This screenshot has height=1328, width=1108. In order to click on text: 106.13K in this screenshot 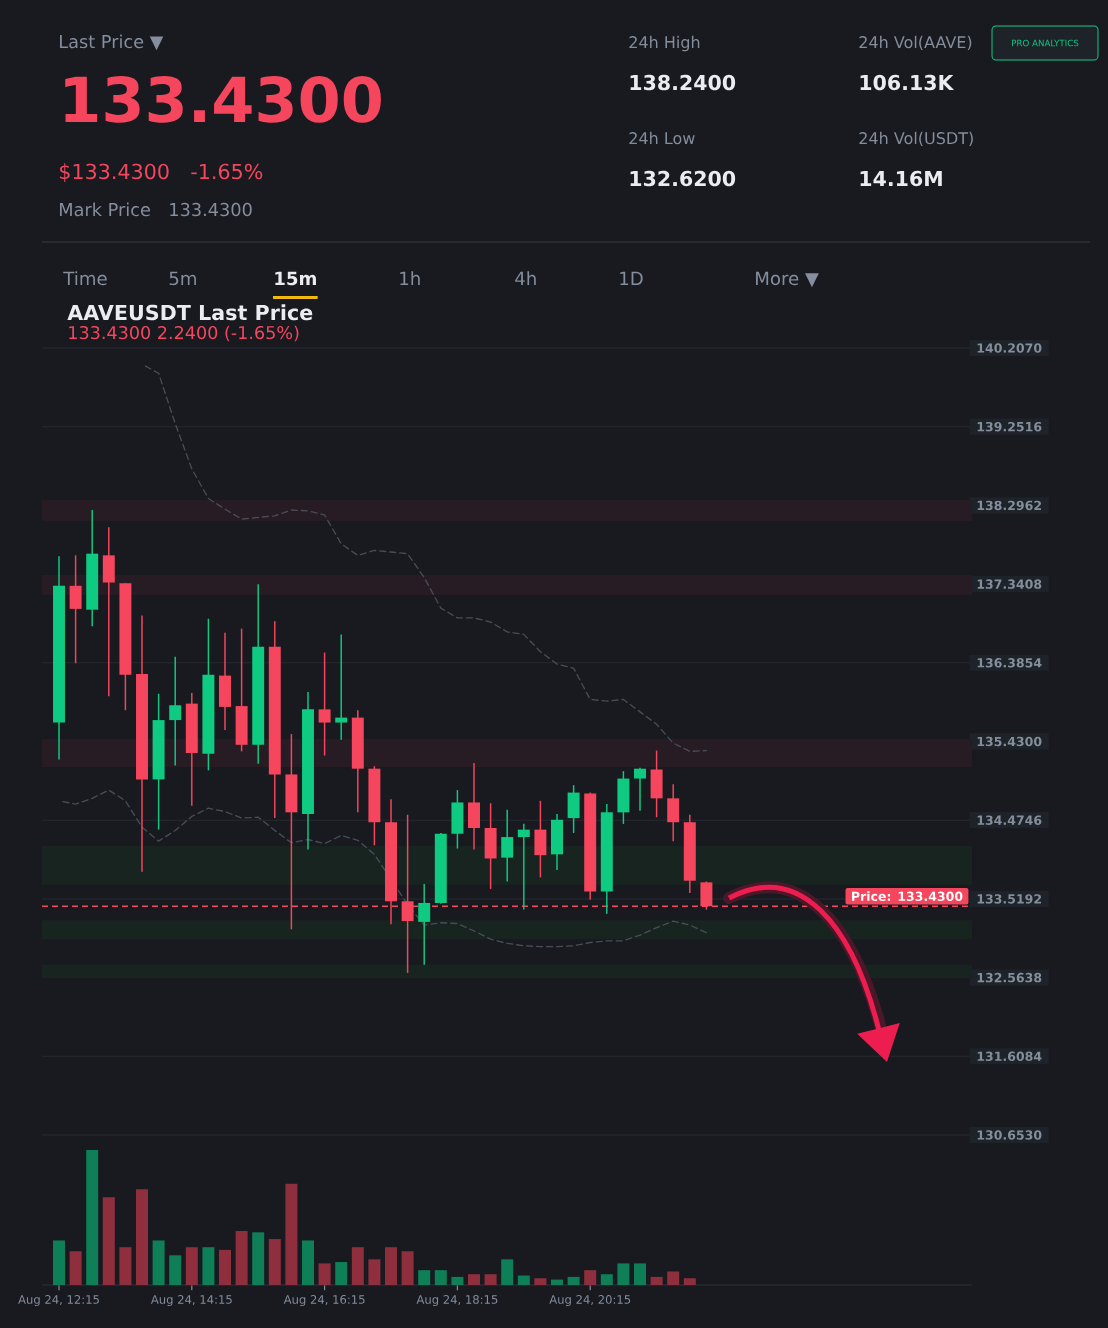, I will do `click(907, 82)`.